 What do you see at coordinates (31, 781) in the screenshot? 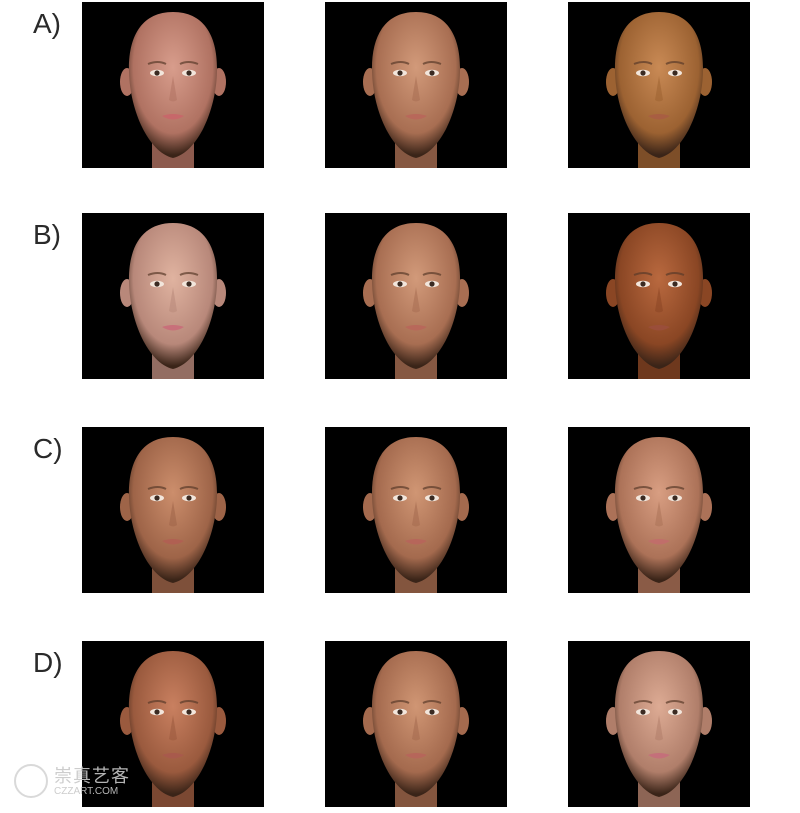
I see `watermark-logo-icon` at bounding box center [31, 781].